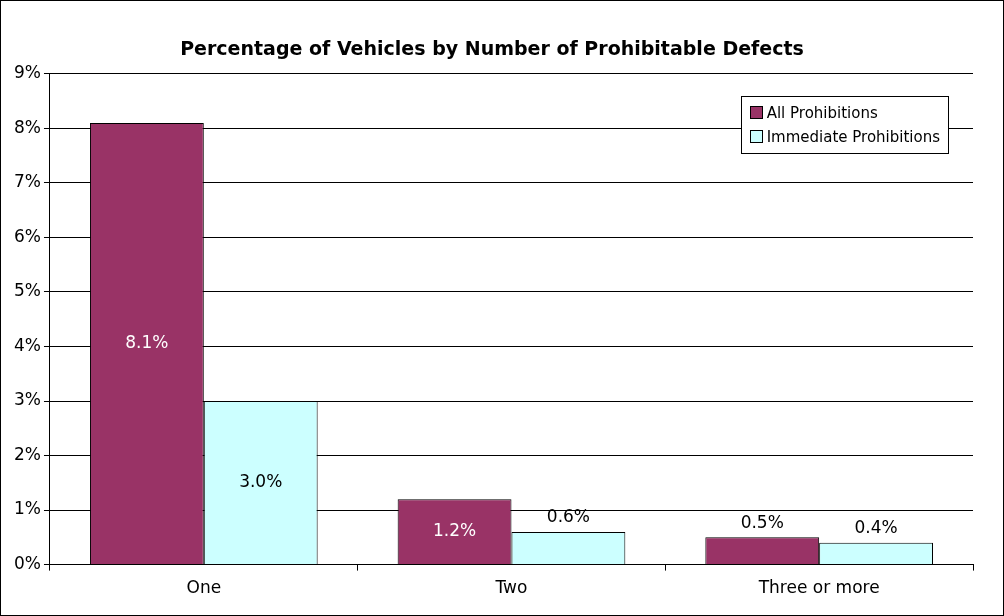  I want to click on data-label: 1.2%, so click(454, 530).